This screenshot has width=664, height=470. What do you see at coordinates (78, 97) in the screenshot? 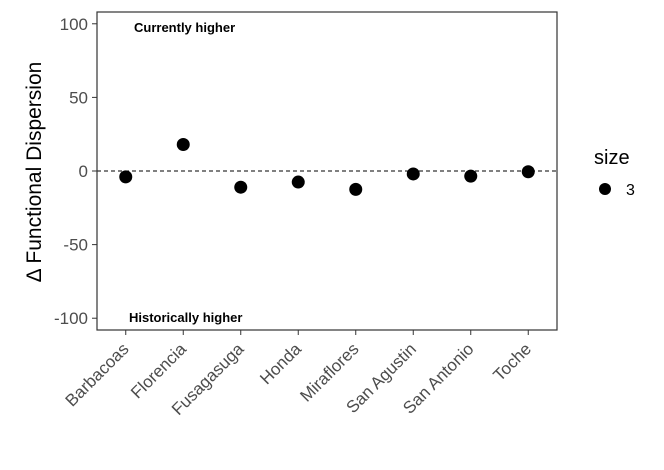
I see `y-tick-label: 50` at bounding box center [78, 97].